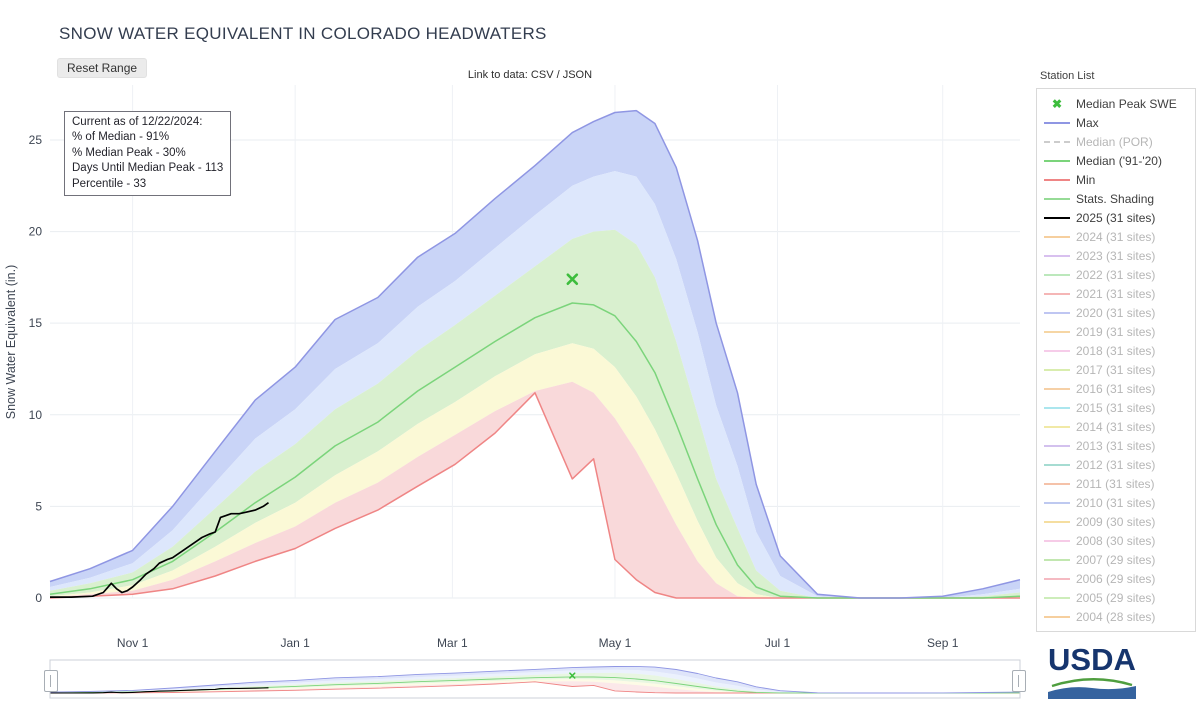 The image size is (1200, 704). I want to click on legend-item-label: 2020 (31 sites), so click(1116, 312).